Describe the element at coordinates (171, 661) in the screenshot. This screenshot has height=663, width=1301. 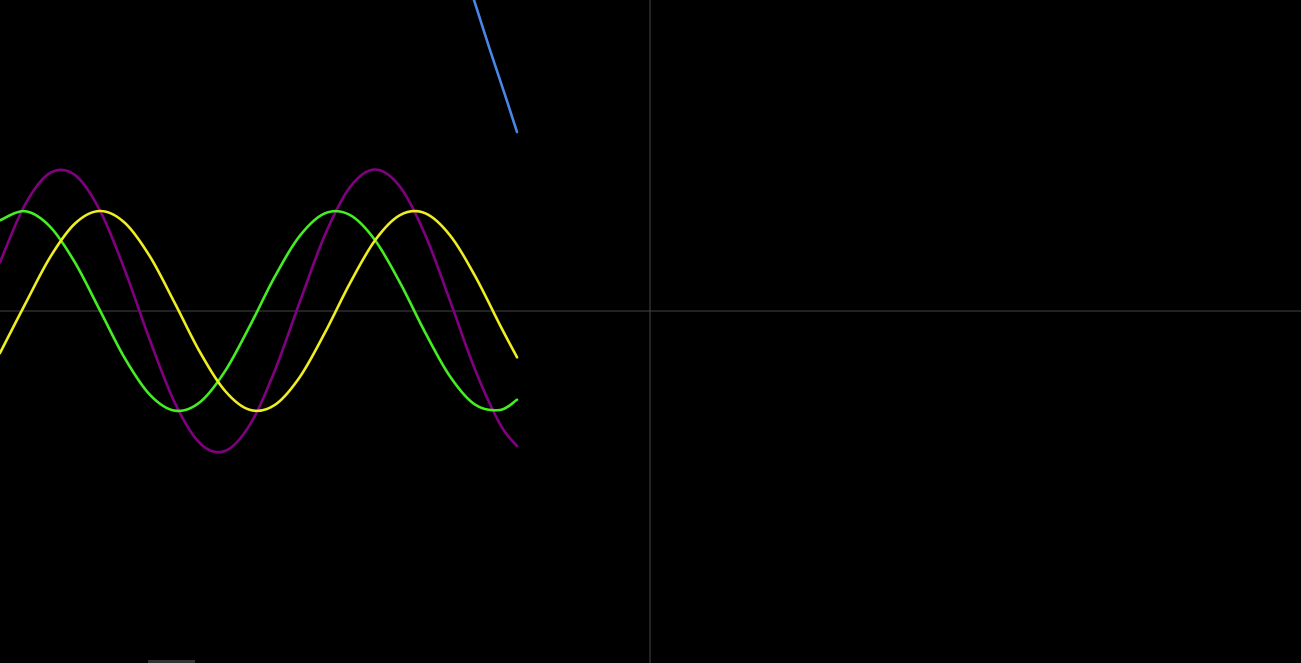
I see `scroll-handle` at that location.